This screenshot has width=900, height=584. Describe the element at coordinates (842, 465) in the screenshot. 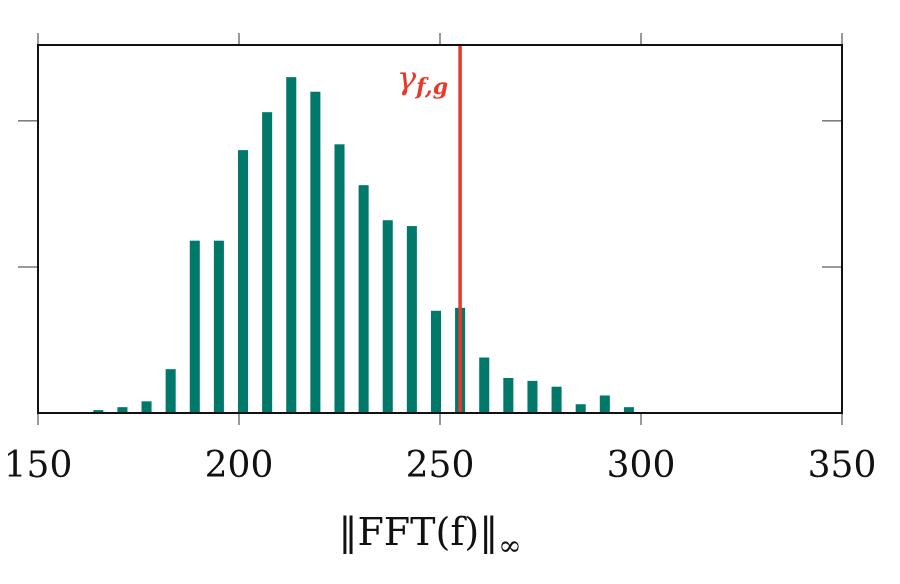

I see `x-tick-label: 350` at that location.